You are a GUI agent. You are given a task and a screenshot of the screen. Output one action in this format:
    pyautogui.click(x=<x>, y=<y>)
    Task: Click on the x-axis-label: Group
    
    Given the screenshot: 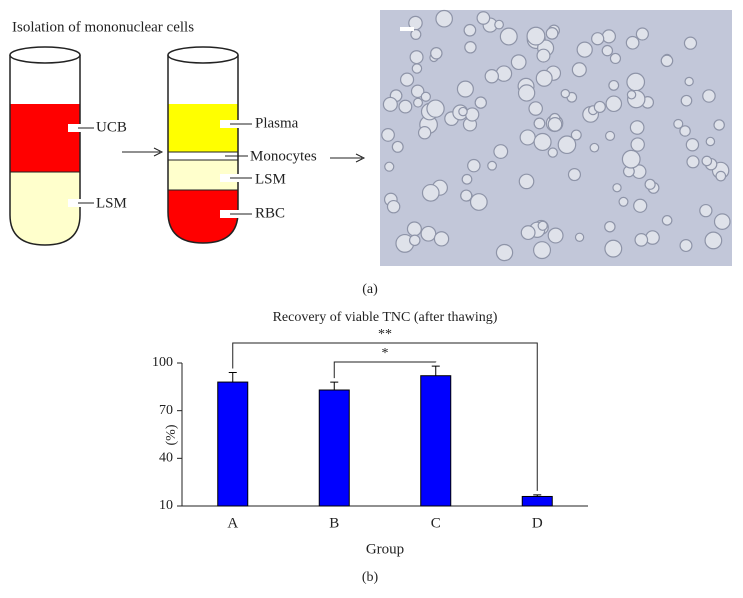 What is the action you would take?
    pyautogui.click(x=385, y=549)
    